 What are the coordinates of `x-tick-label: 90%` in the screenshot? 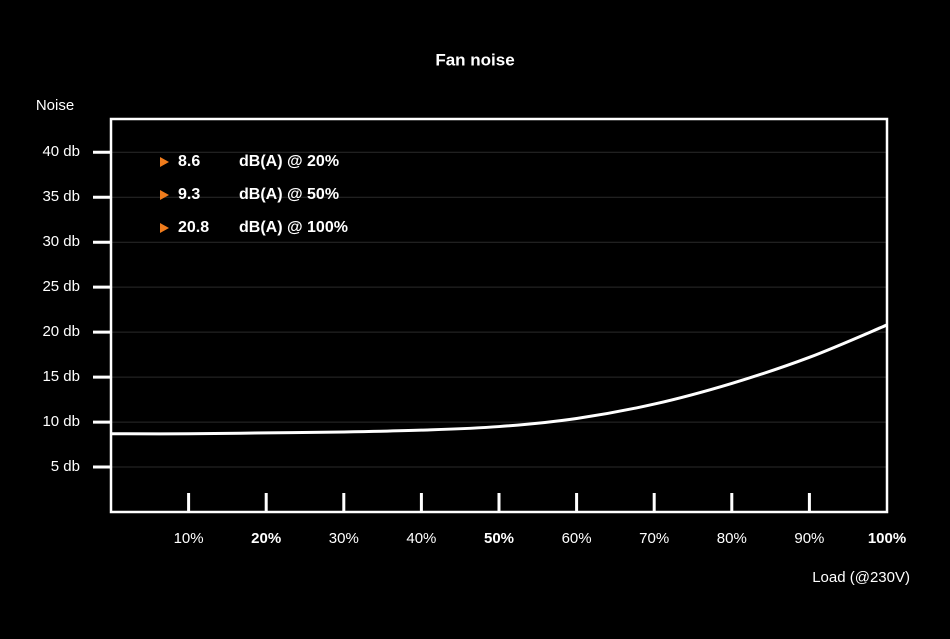 It's located at (809, 538).